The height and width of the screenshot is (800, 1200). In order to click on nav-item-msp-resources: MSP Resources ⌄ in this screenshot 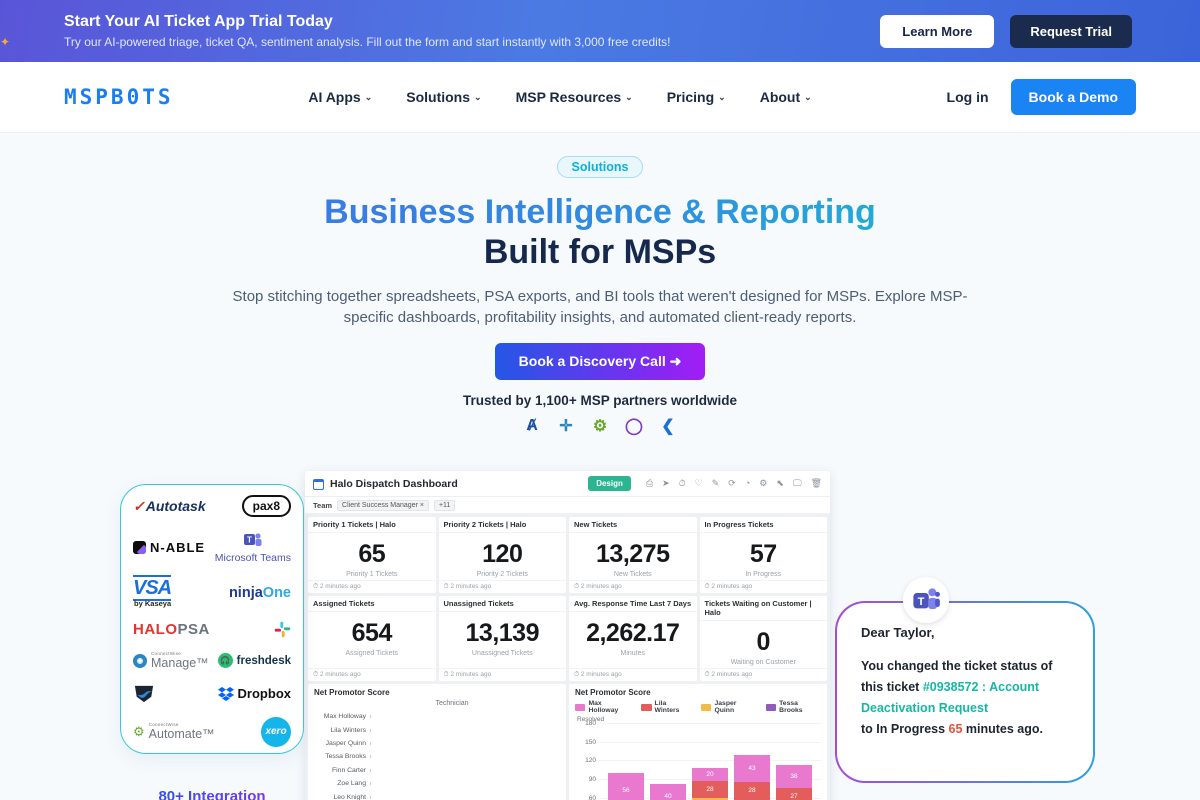, I will do `click(574, 97)`.